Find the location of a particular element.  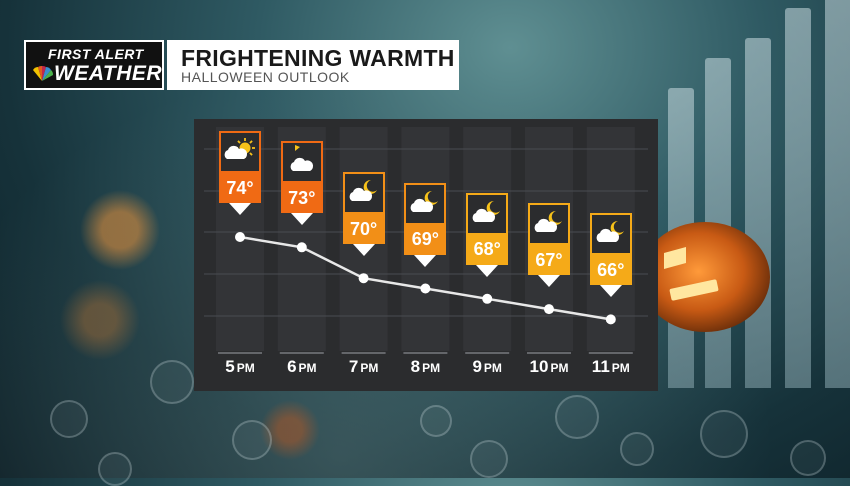

temperature-label: 73° is located at coordinates (301, 198).